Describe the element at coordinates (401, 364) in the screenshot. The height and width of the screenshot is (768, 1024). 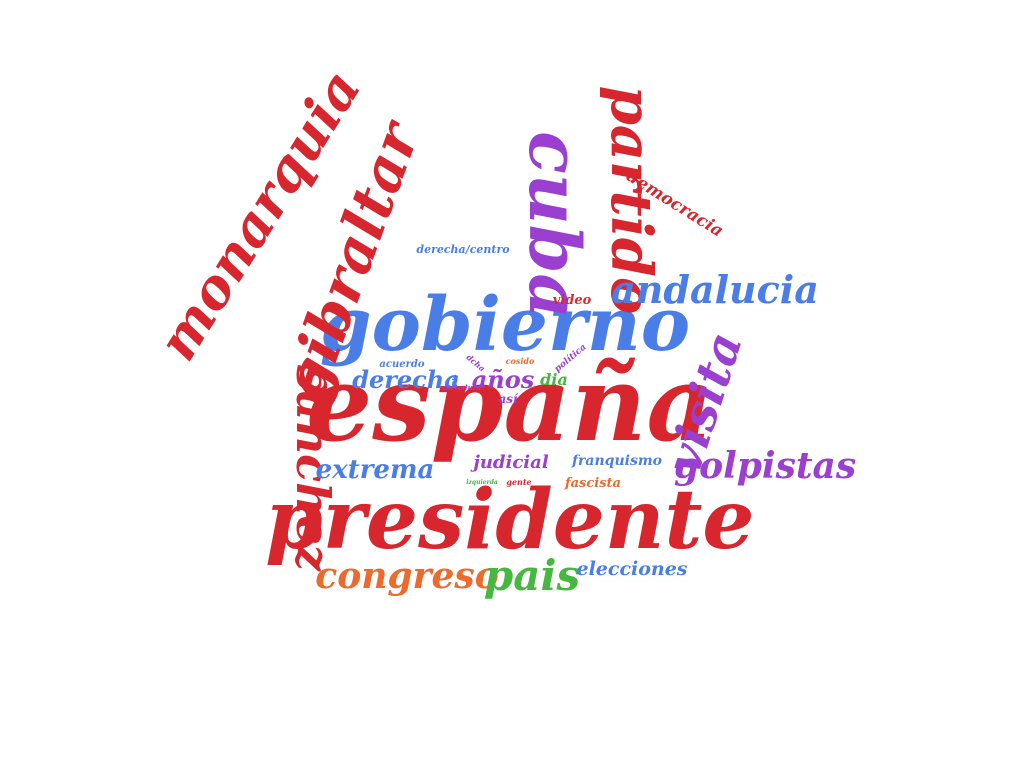
I see `word-acuerdo: acuerdo` at that location.